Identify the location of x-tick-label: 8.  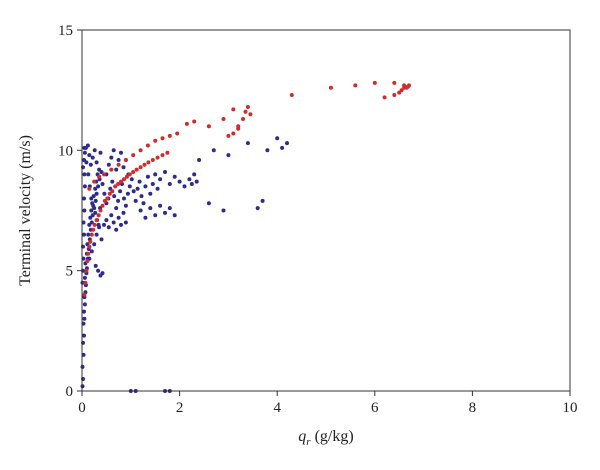
(473, 408).